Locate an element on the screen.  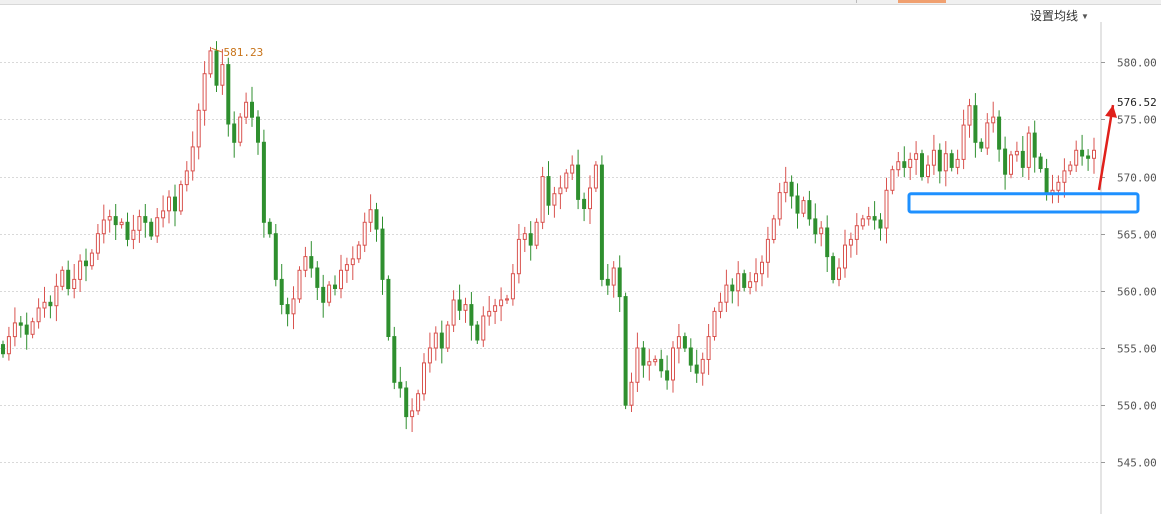
high-price-label: 581.23 is located at coordinates (244, 52).